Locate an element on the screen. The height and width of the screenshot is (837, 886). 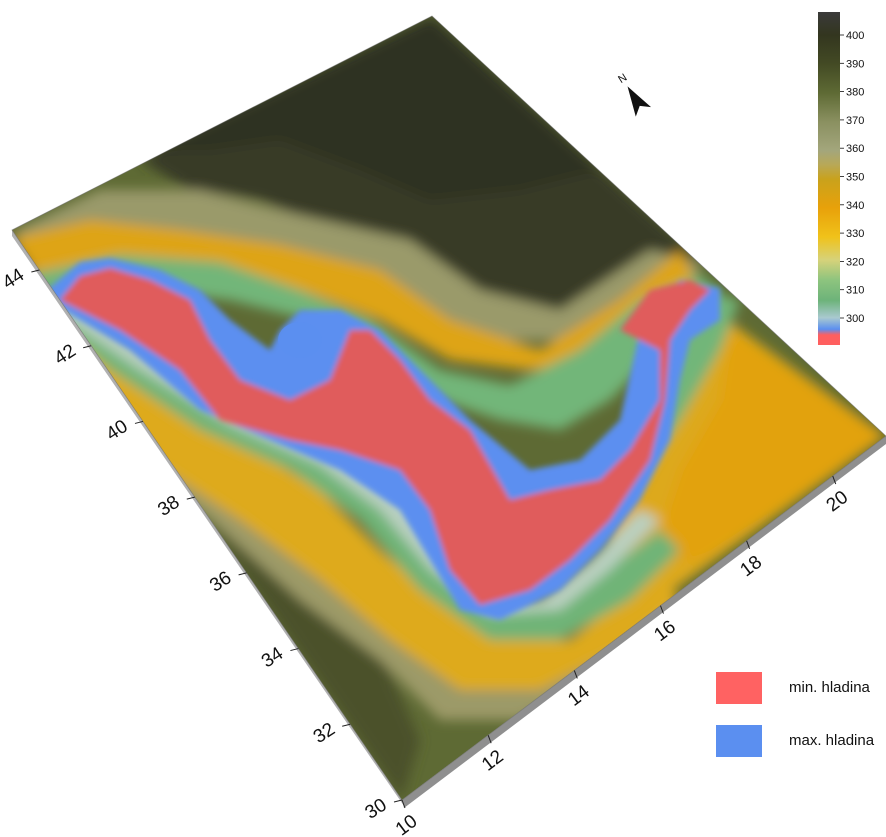
legend-swatch-min is located at coordinates (739, 688).